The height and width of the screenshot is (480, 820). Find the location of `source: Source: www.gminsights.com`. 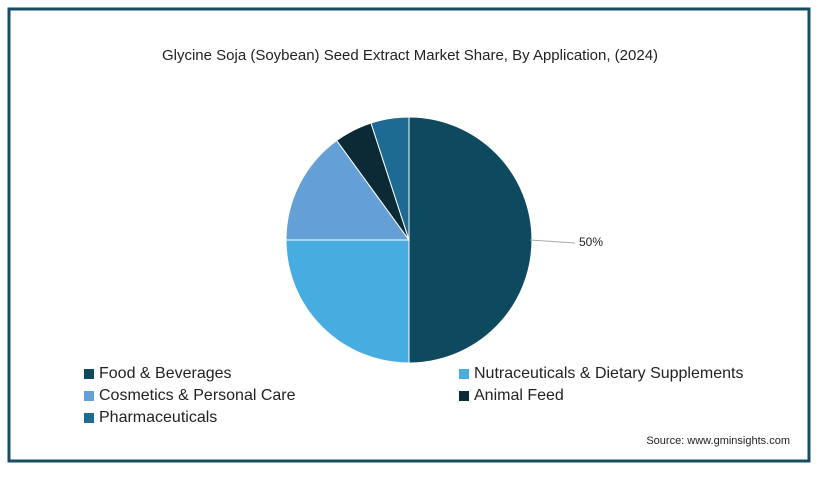

source: Source: www.gminsights.com is located at coordinates (718, 441).